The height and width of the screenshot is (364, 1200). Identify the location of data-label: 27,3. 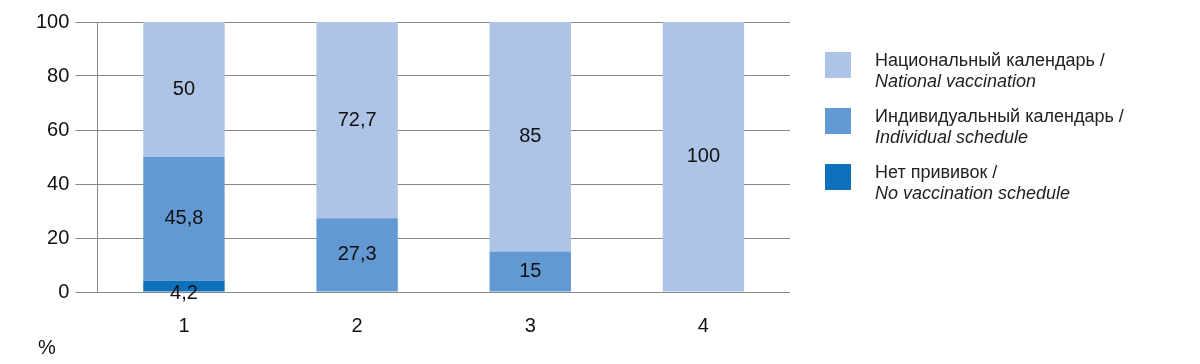
(357, 253).